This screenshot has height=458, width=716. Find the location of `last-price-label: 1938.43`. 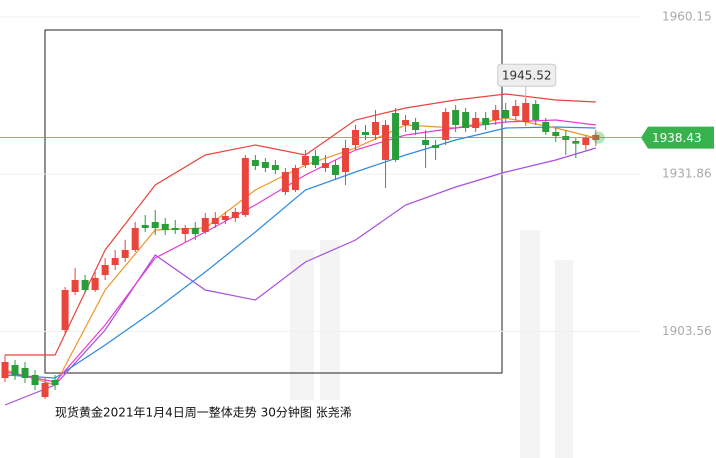

last-price-label: 1938.43 is located at coordinates (677, 138).